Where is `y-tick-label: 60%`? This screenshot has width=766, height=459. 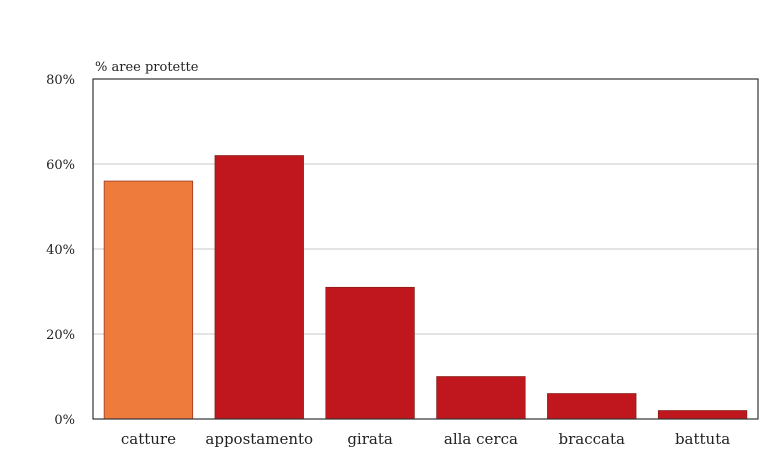
y-tick-label: 60% is located at coordinates (60, 165).